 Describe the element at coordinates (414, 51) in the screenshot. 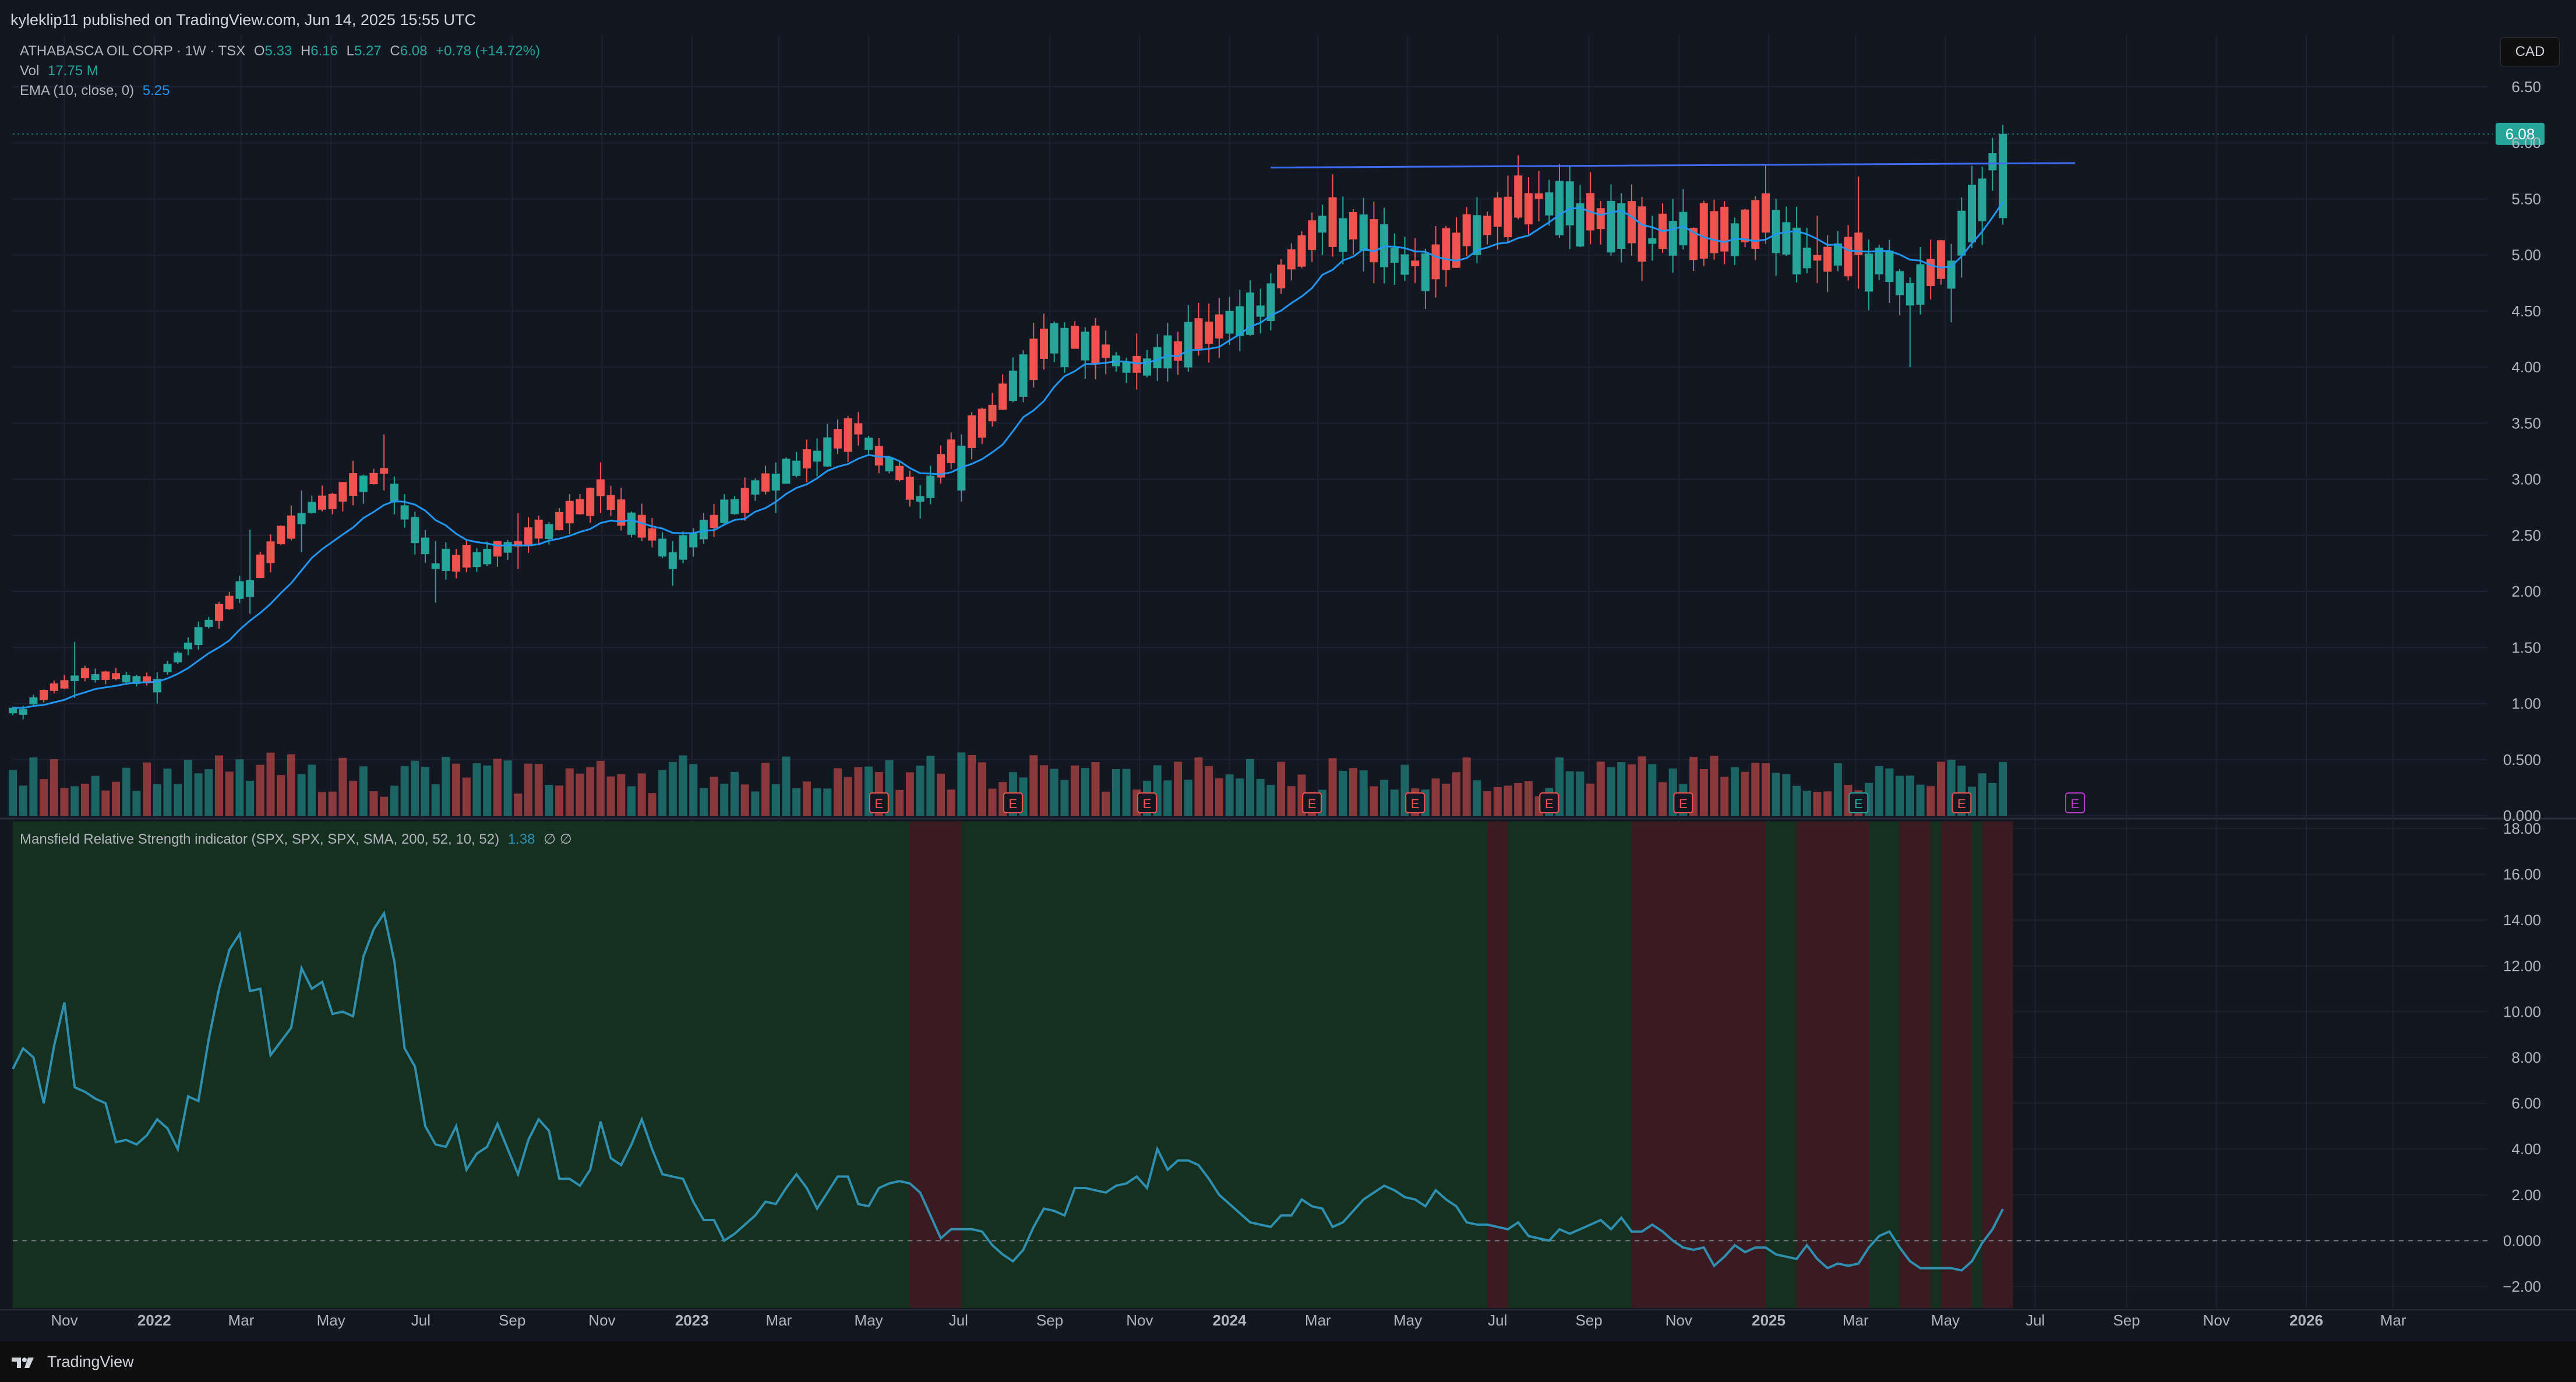

I see `close-value: 6.08` at that location.